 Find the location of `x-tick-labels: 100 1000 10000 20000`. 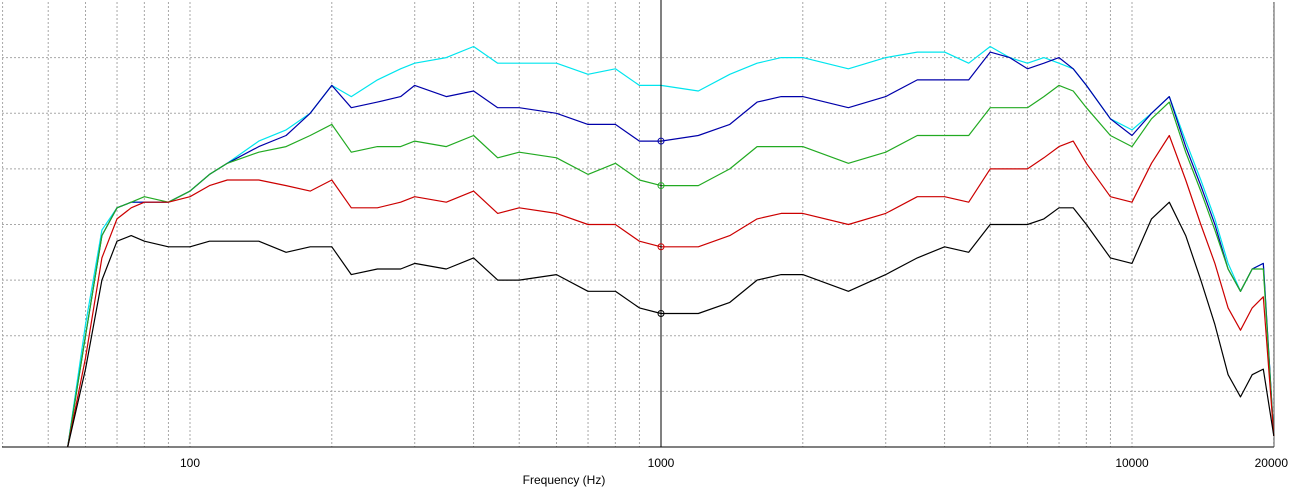

x-tick-labels: 100 1000 10000 20000 is located at coordinates (734, 463).